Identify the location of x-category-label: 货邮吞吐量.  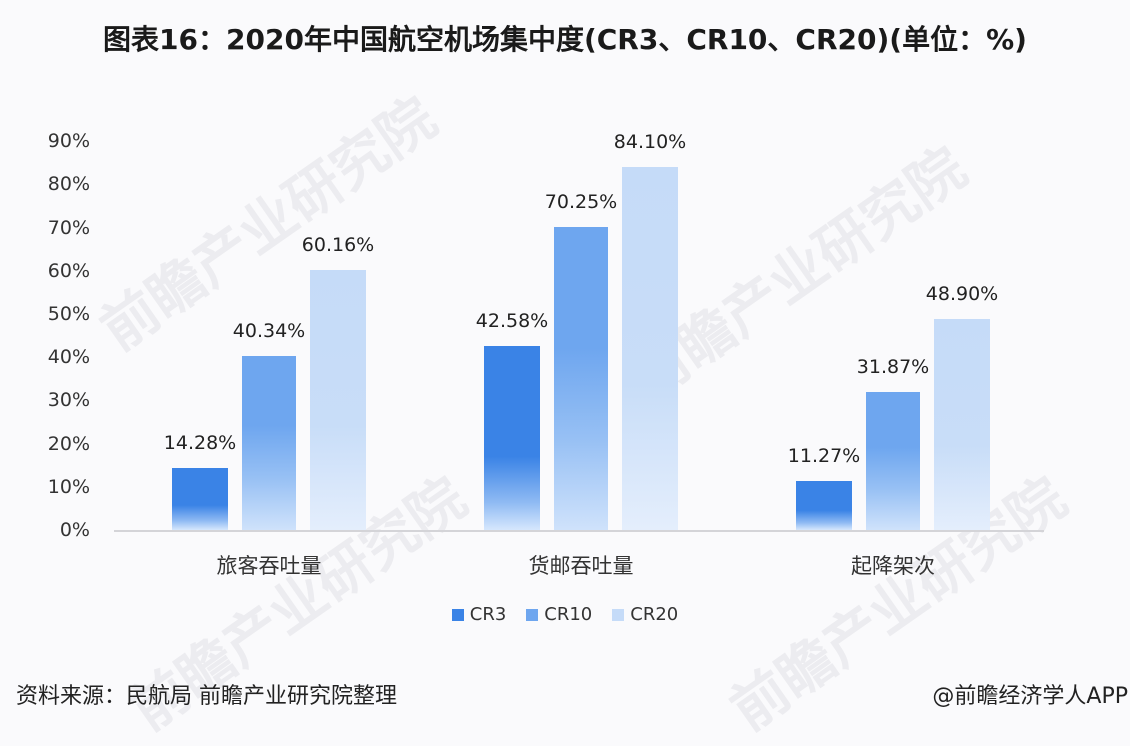
(581, 566).